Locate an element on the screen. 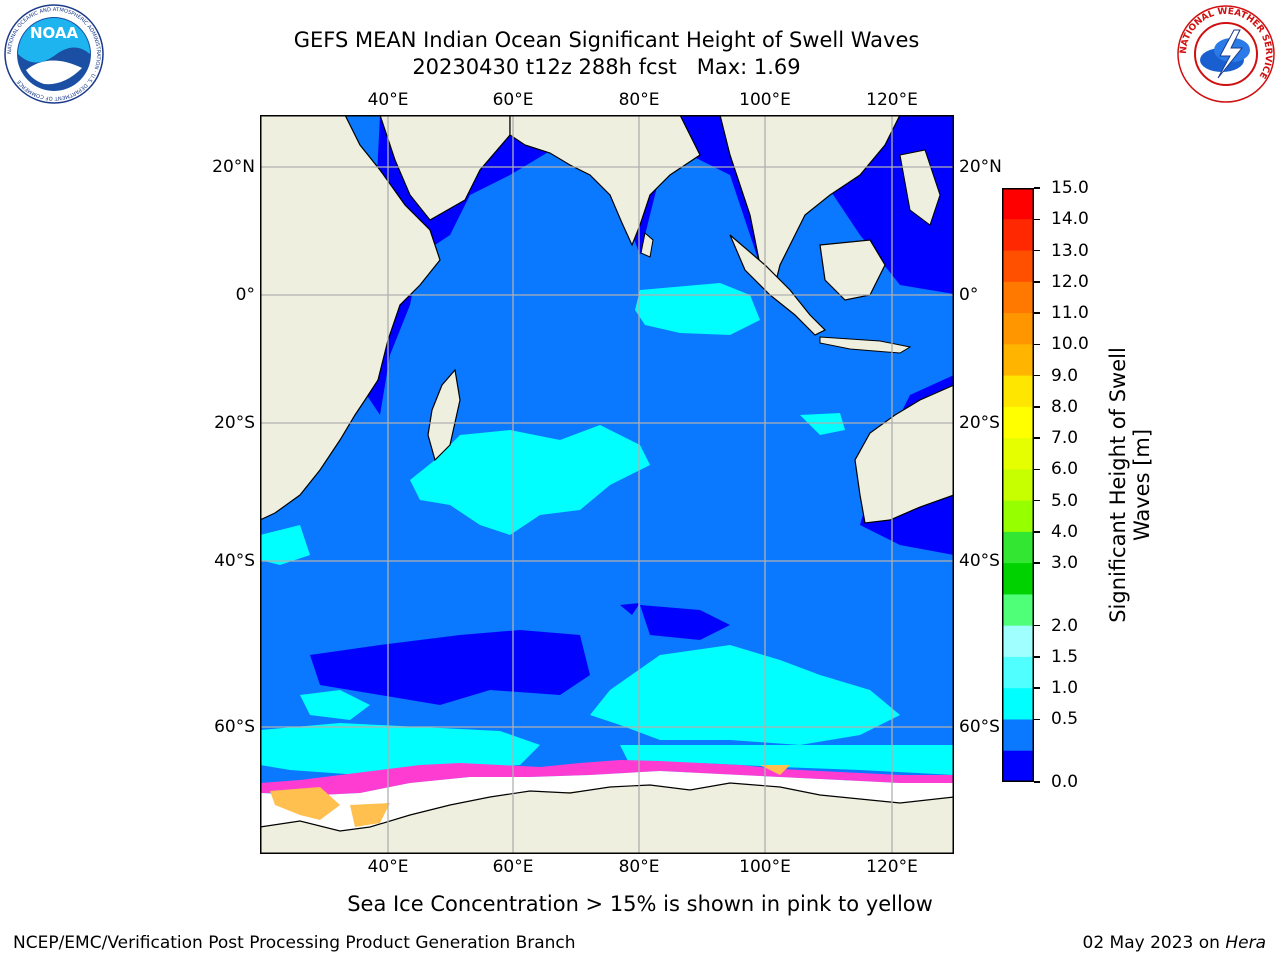 This screenshot has height=960, width=1280. colorbar-tick-label: 13.0 is located at coordinates (1070, 250).